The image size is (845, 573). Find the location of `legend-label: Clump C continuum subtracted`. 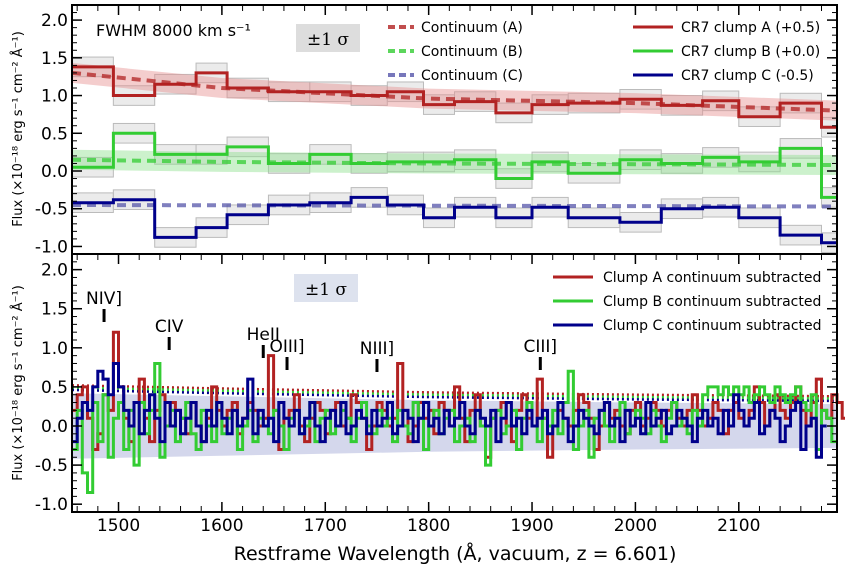

legend-label: Clump C continuum subtracted is located at coordinates (712, 326).